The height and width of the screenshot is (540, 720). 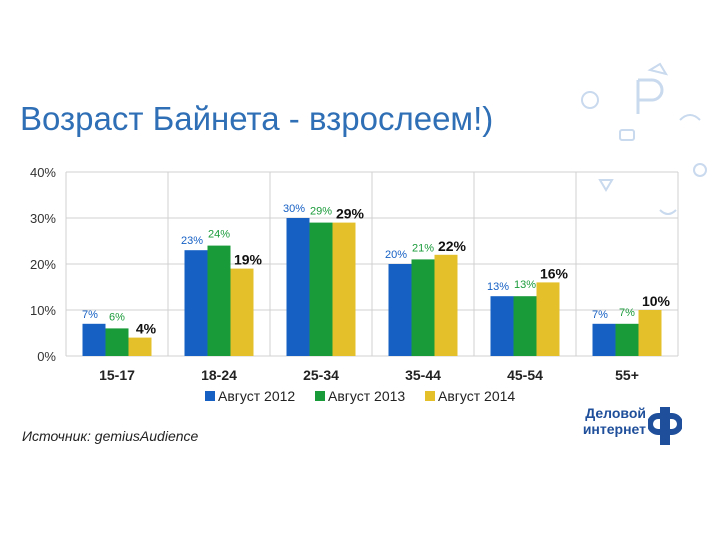 What do you see at coordinates (117, 375) in the screenshot?
I see `x-tick-label: 15-17` at bounding box center [117, 375].